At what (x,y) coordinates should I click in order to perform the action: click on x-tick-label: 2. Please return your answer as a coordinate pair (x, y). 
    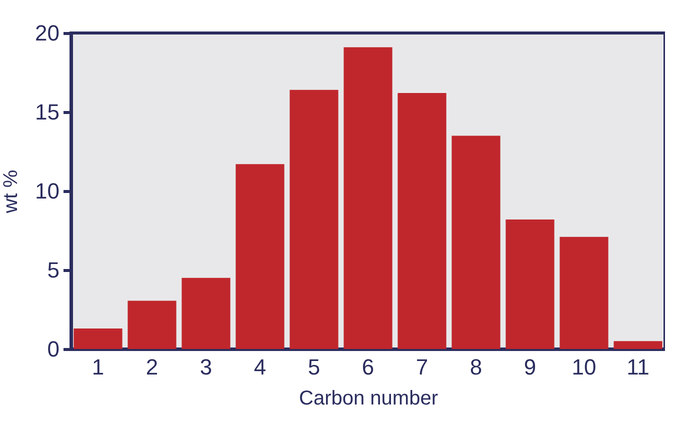
    Looking at the image, I should click on (152, 367).